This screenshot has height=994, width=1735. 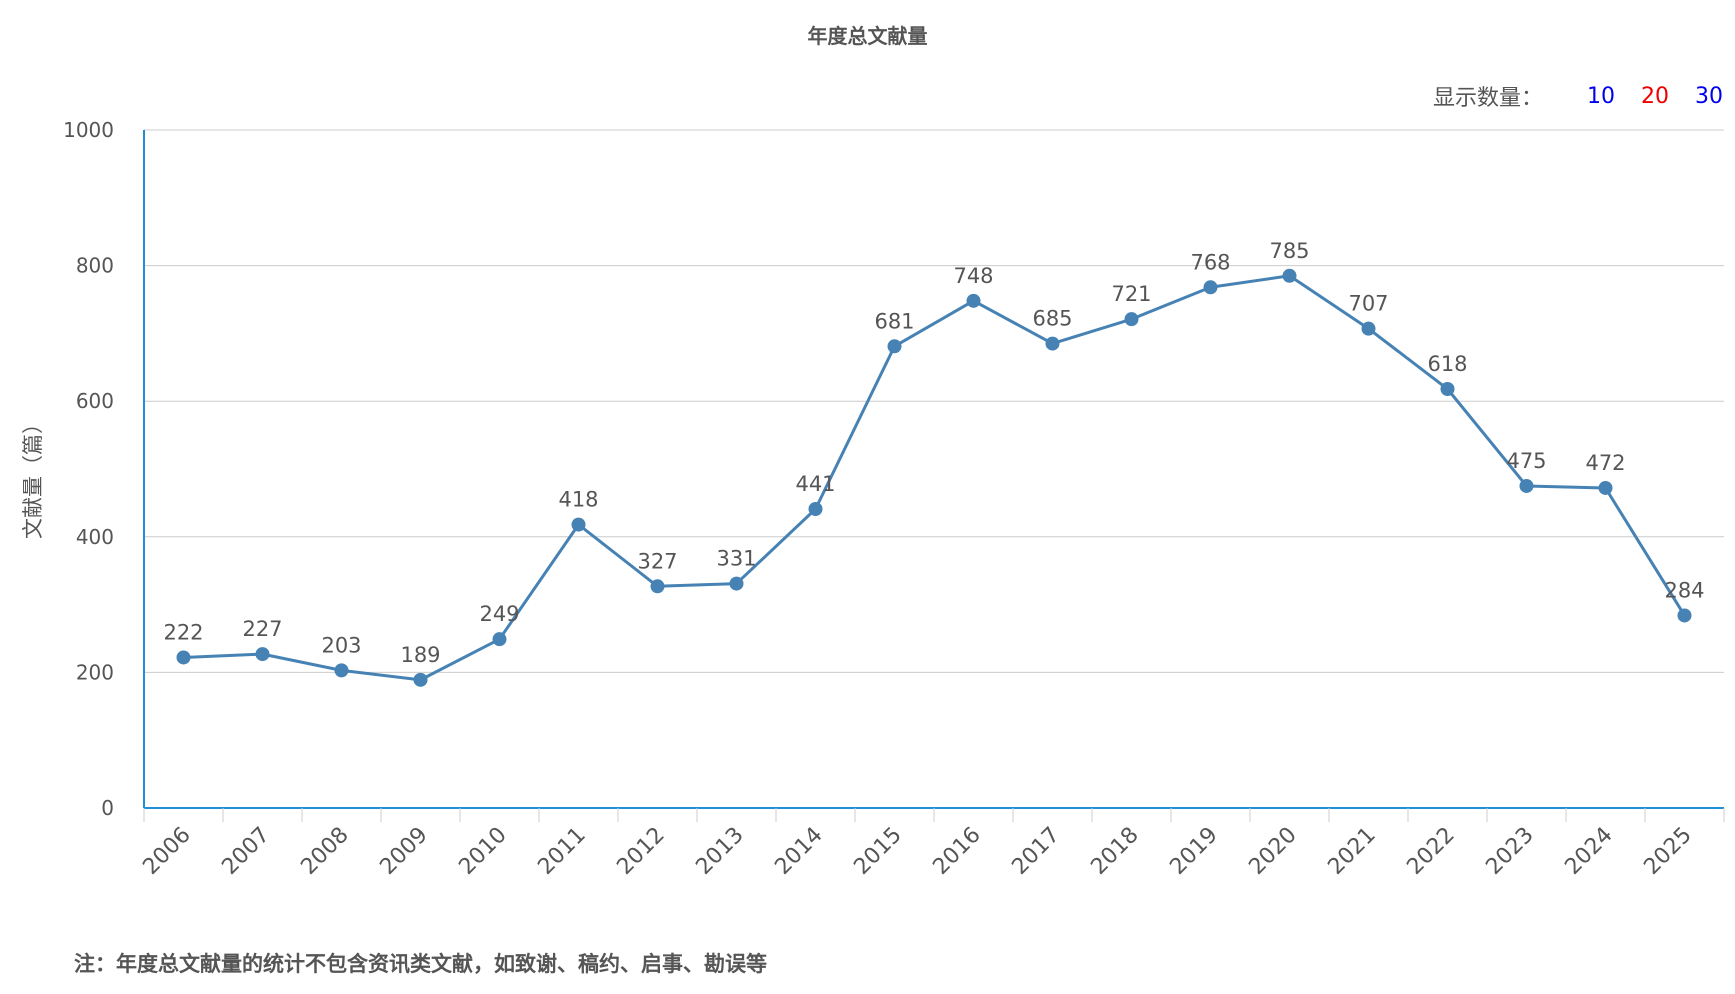 I want to click on x-tick-label-2016: 2016, so click(x=956, y=851).